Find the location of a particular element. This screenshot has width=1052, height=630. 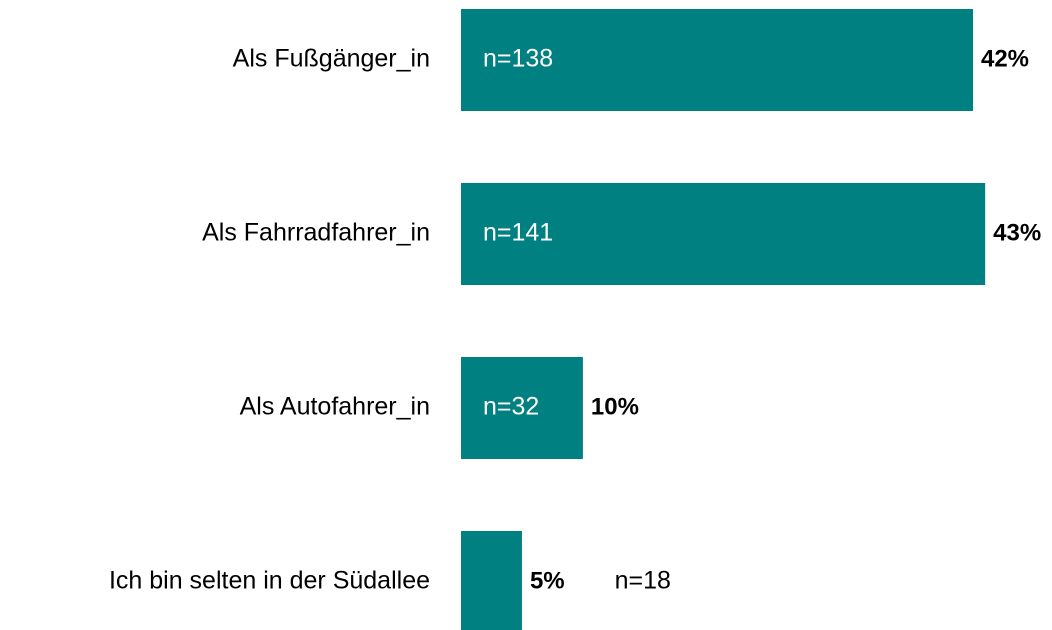

n-label: n=141 is located at coordinates (518, 233).